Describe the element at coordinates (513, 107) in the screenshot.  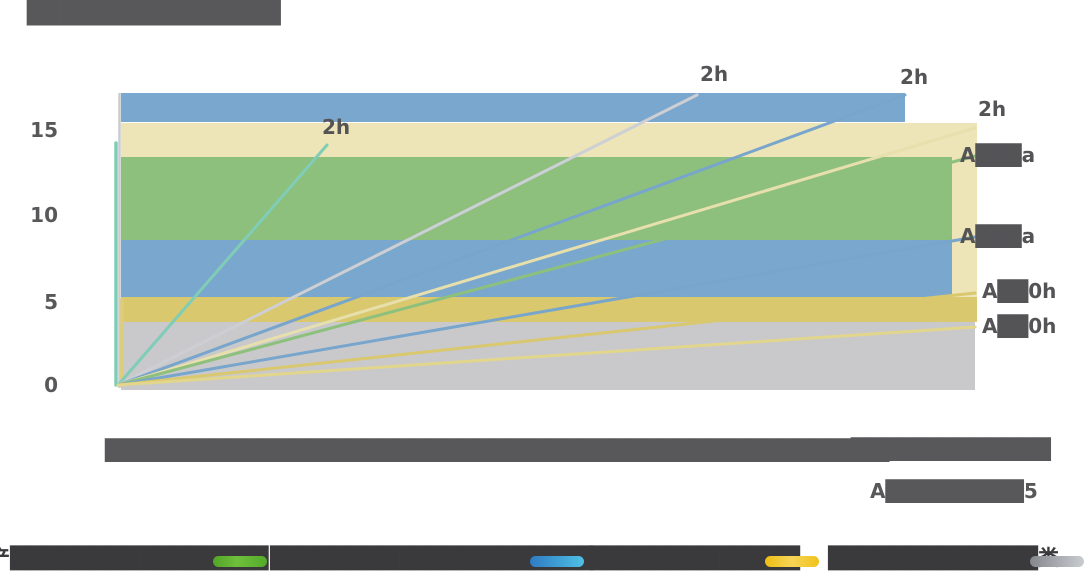
I see `top-blue-band` at that location.